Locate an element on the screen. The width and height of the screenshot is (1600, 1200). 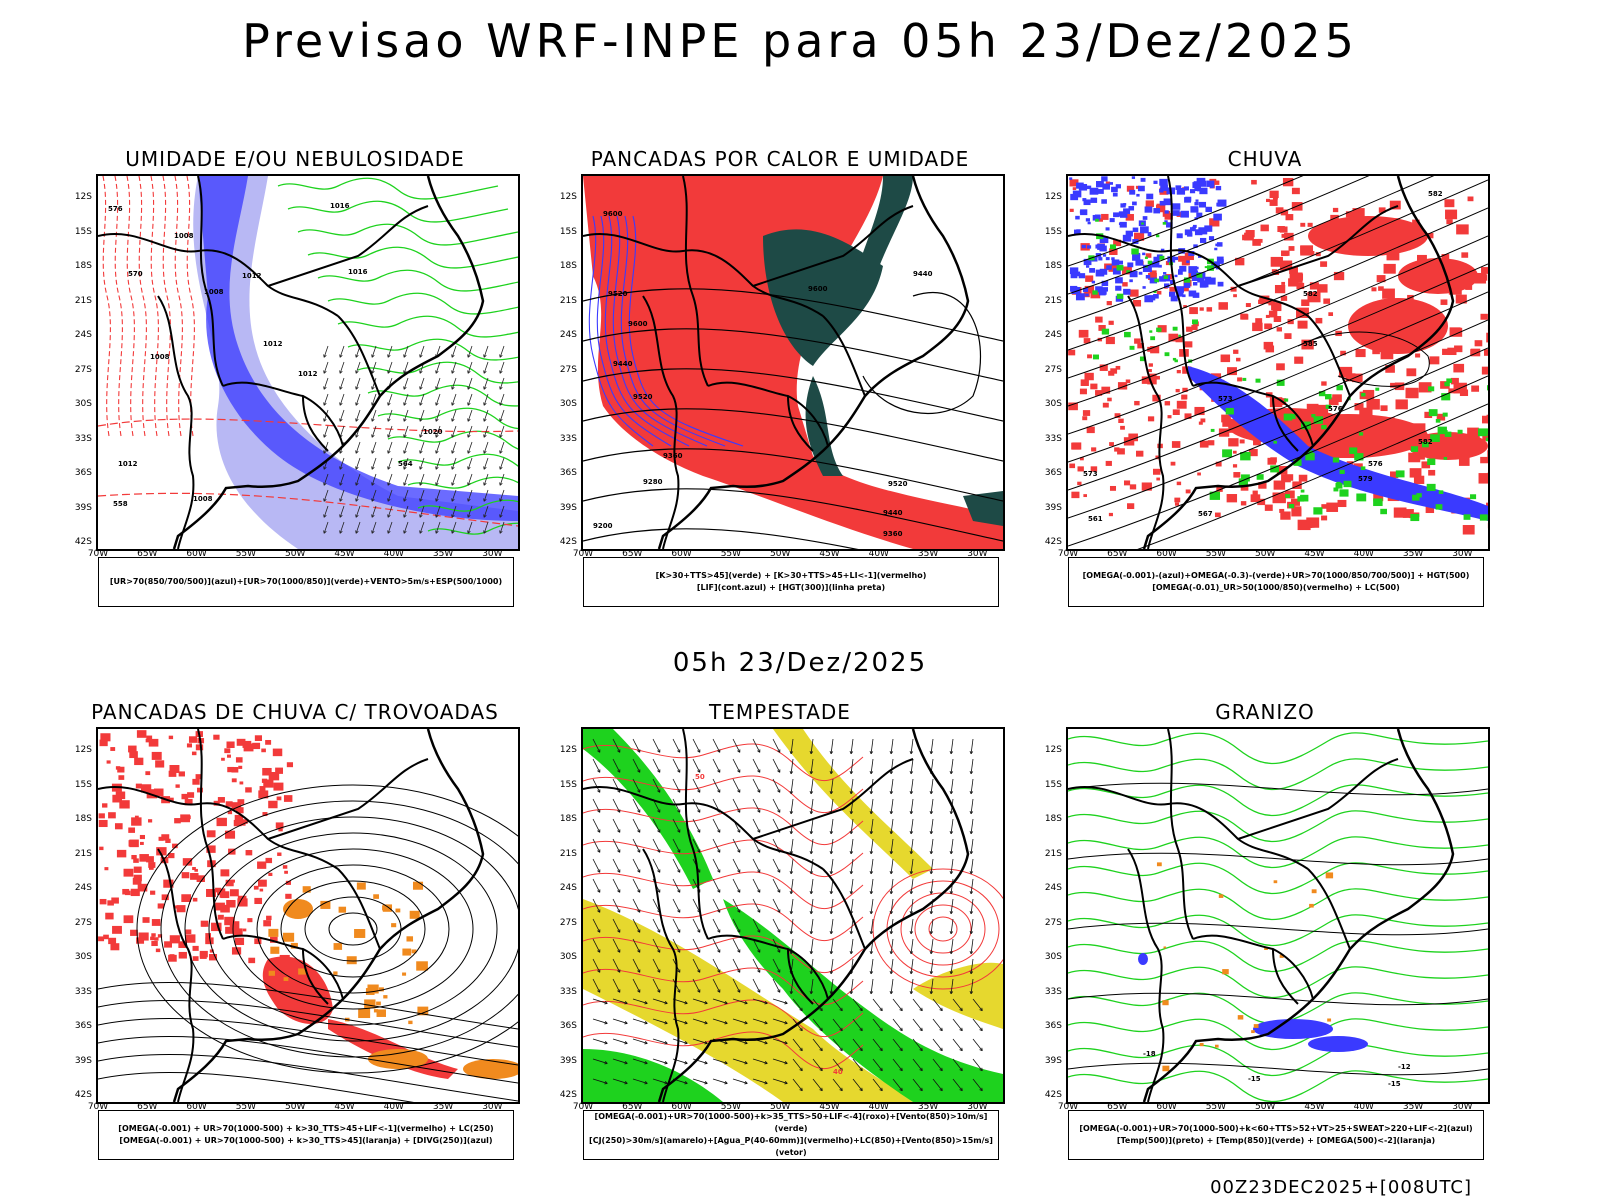
map-trovoadas is located at coordinates (308, 915).